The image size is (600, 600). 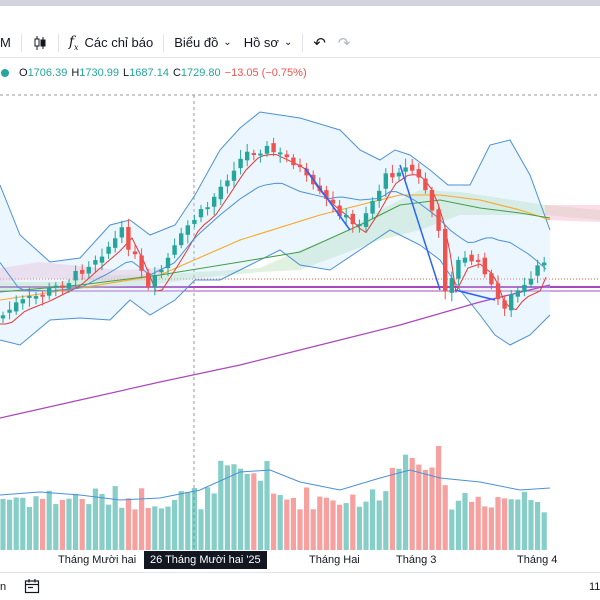 I want to click on undo-button: ↶, so click(x=319, y=43).